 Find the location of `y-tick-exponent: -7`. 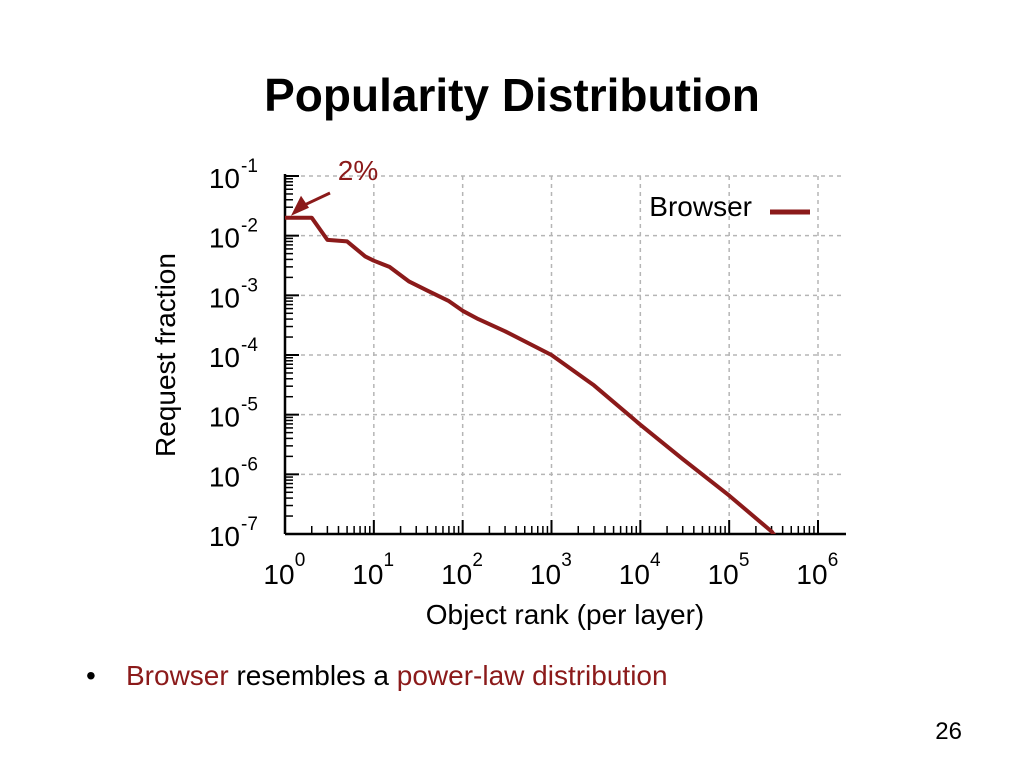

y-tick-exponent: -7 is located at coordinates (249, 524).